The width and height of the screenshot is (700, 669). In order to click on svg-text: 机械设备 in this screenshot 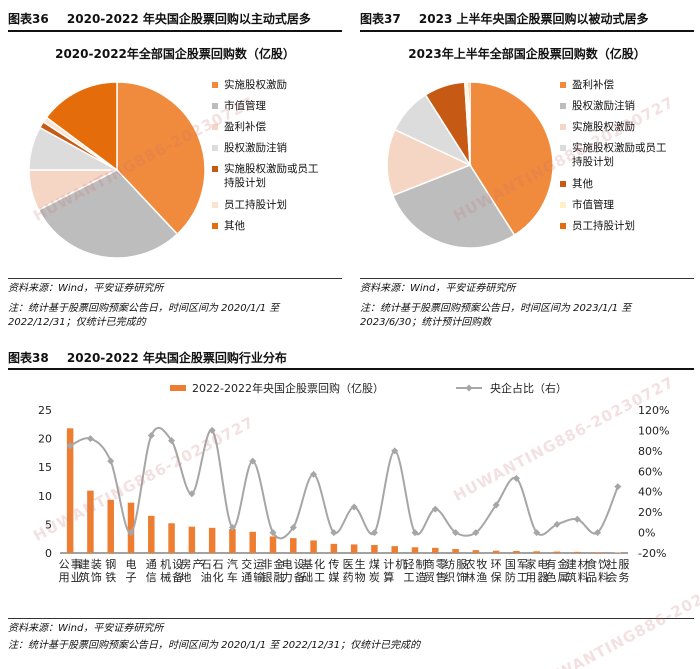, I will do `click(171, 570)`.